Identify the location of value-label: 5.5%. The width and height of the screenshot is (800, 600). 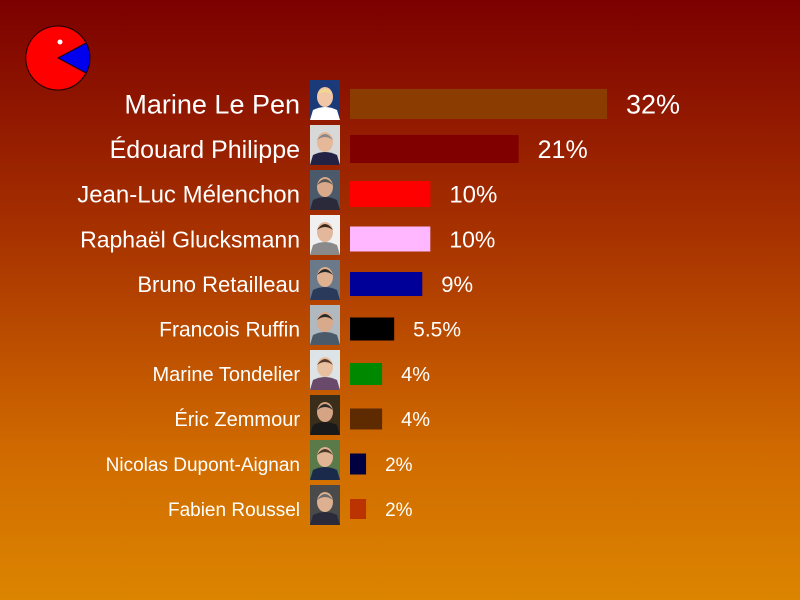
(437, 330).